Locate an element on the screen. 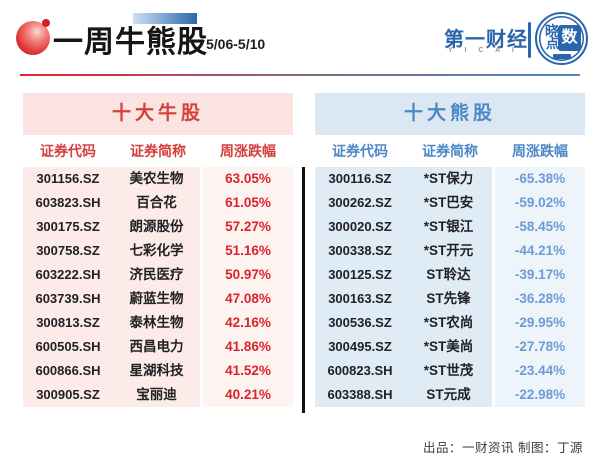  cell-pct: -22.98% is located at coordinates (540, 395).